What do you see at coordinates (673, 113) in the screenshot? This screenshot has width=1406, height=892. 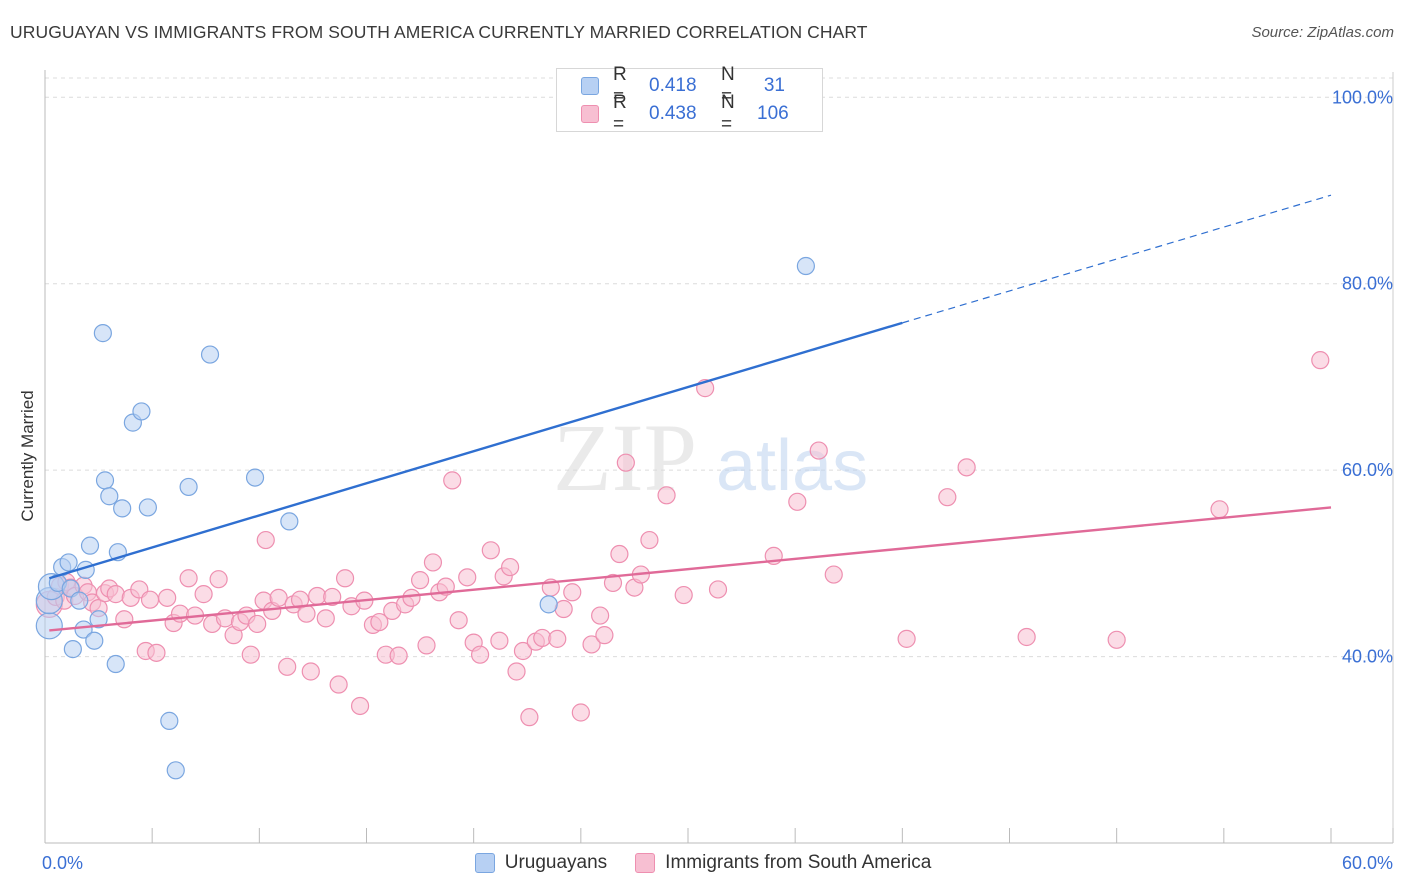 I see `r-value: 0.438` at bounding box center [673, 113].